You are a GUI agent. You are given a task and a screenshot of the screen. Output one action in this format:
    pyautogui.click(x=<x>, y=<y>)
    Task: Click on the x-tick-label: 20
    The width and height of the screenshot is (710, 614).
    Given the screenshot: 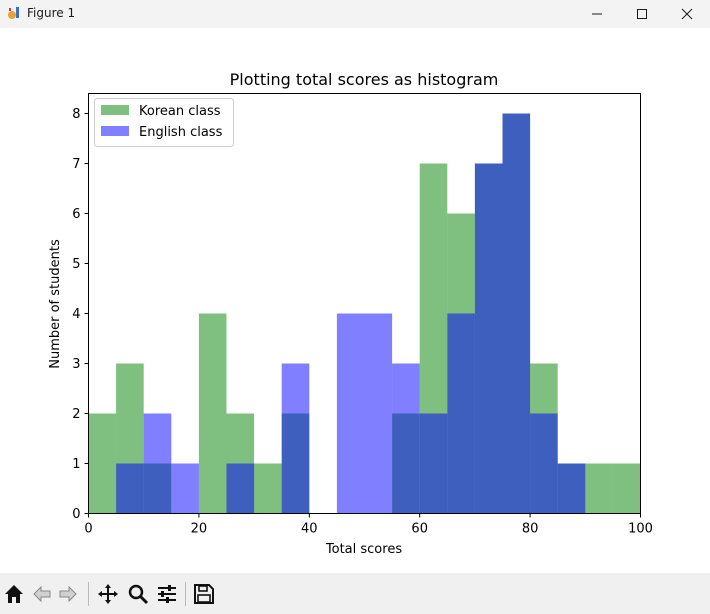 What is the action you would take?
    pyautogui.click(x=199, y=529)
    